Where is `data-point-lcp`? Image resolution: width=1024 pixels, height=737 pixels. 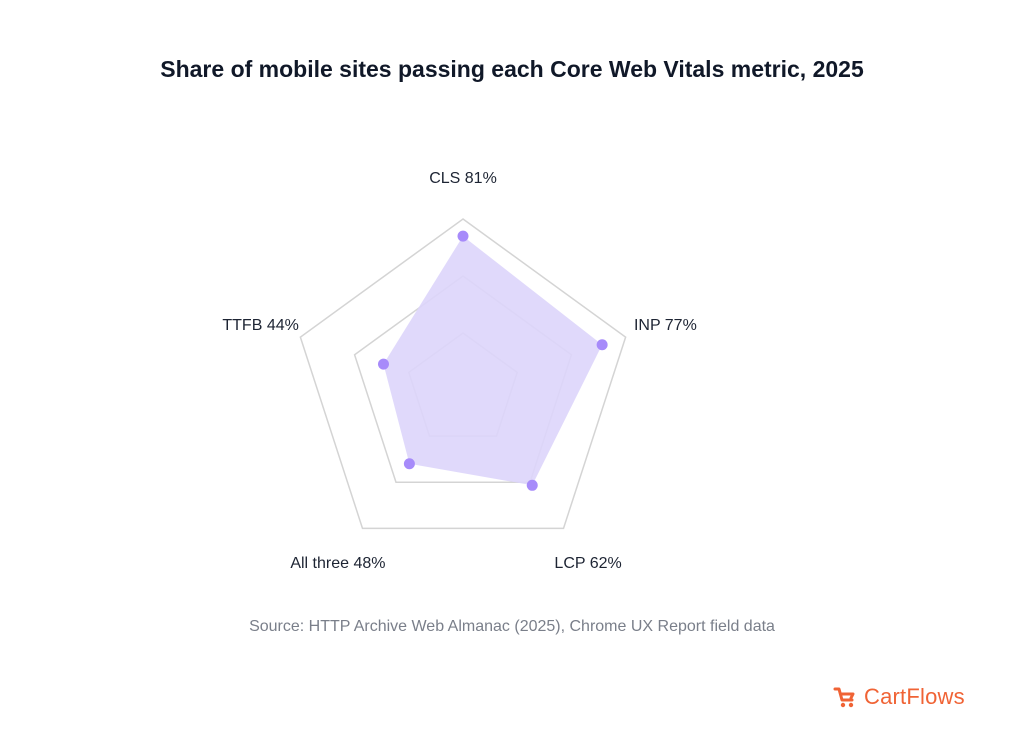 data-point-lcp is located at coordinates (532, 485).